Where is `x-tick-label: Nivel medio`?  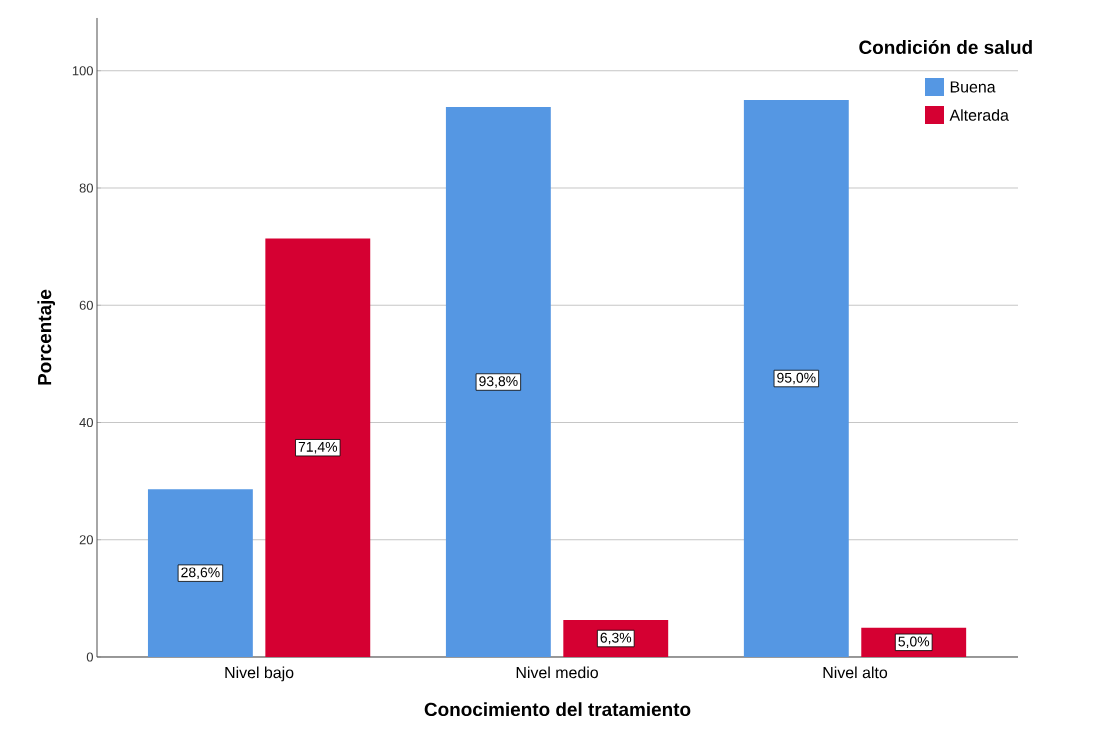 x-tick-label: Nivel medio is located at coordinates (557, 672).